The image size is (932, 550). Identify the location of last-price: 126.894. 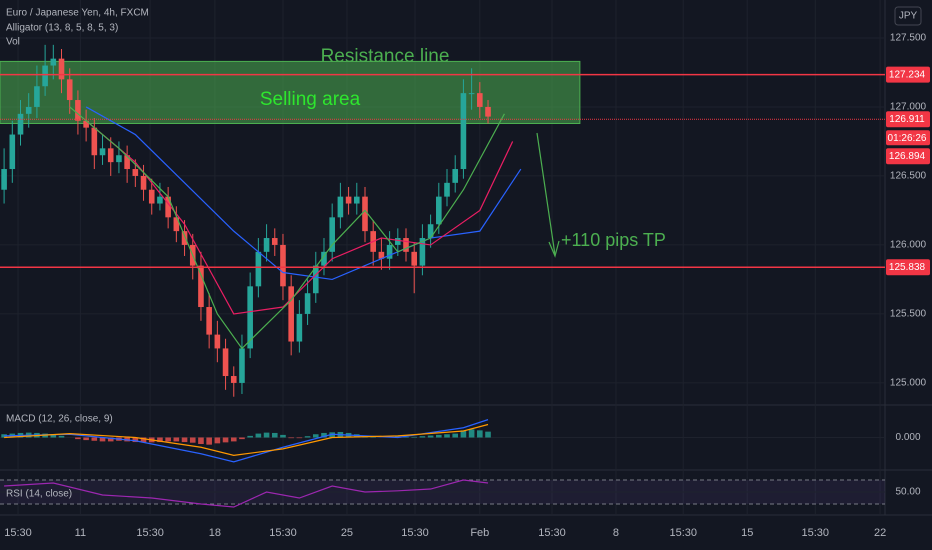
(907, 156).